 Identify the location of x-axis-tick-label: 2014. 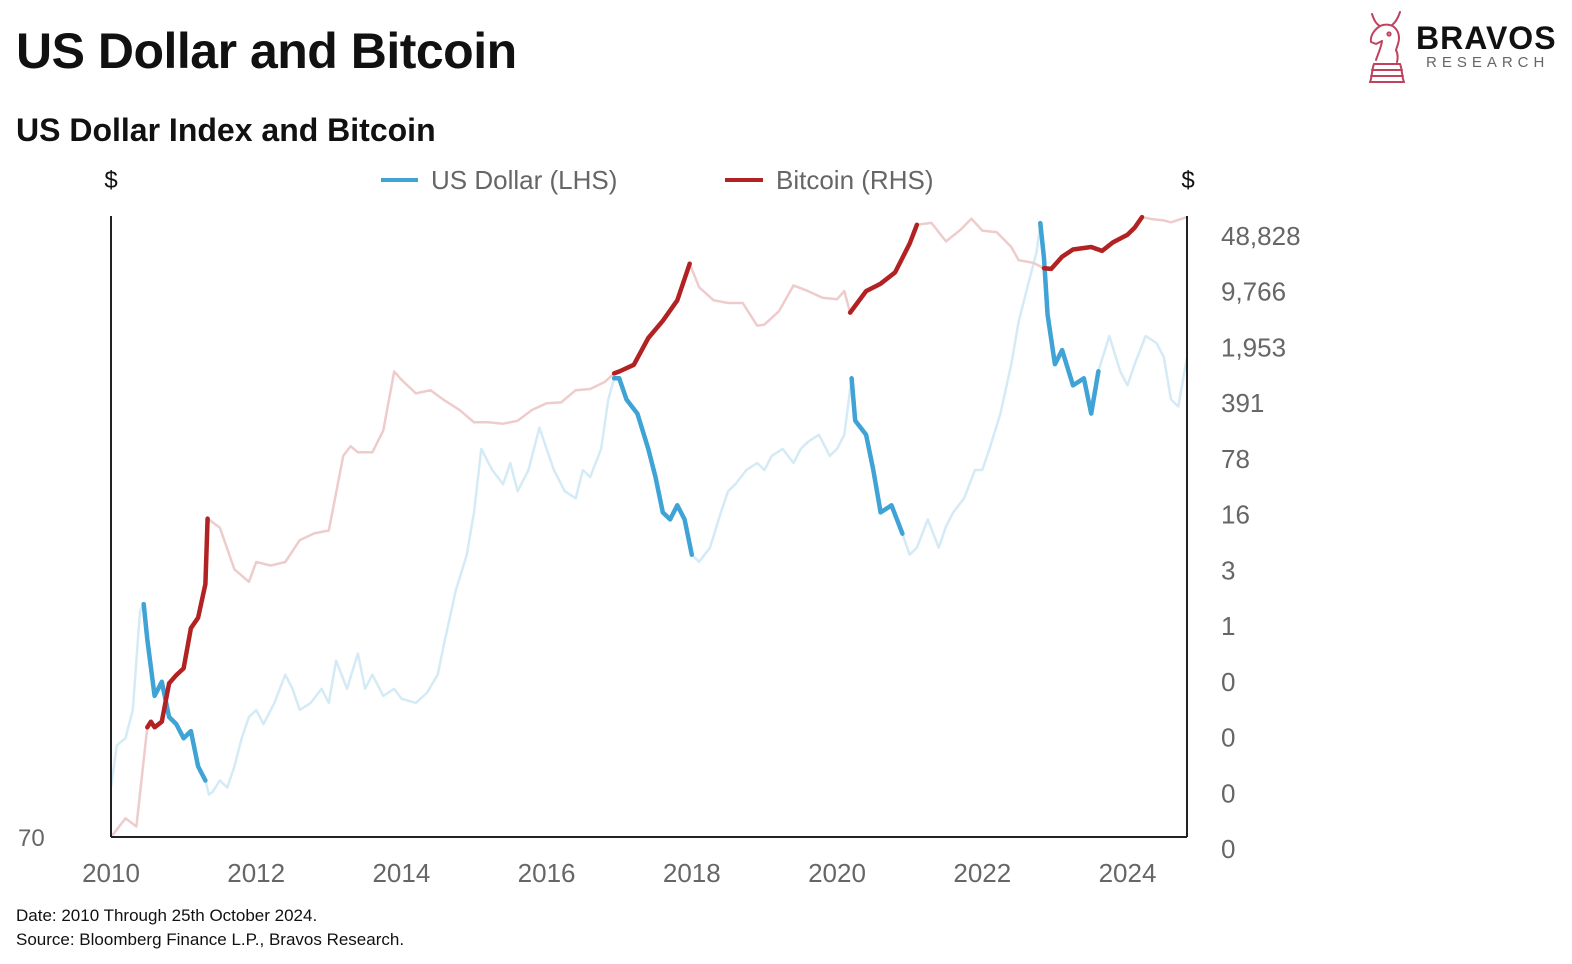
(401, 873).